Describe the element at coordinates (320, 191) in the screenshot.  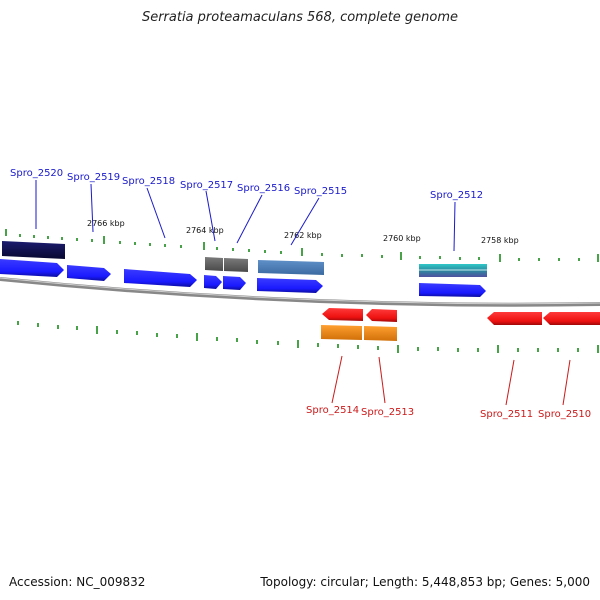
I see `label-spro-2515: Spro_2515` at that location.